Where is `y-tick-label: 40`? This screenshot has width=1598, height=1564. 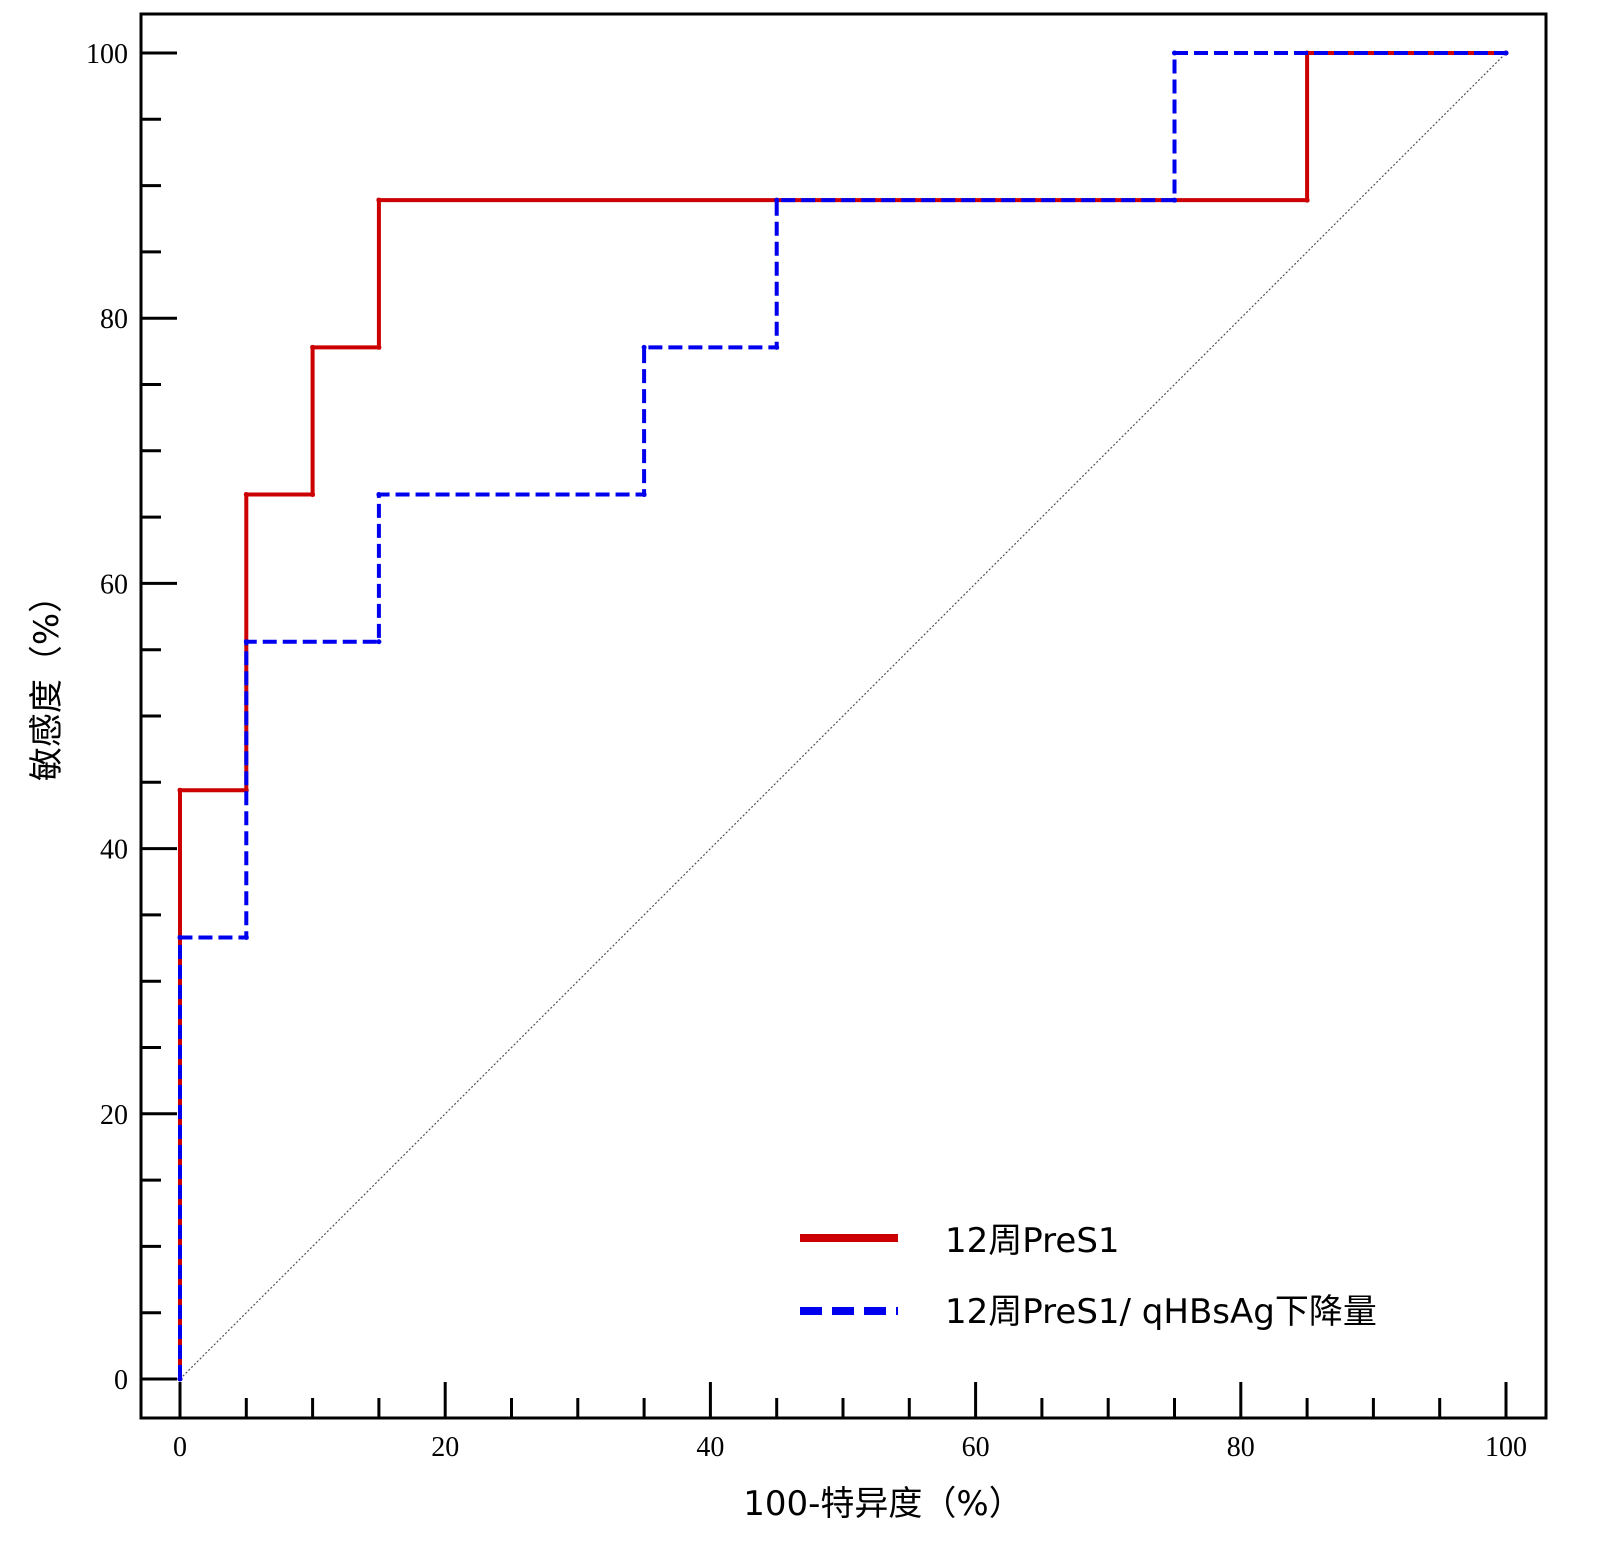 y-tick-label: 40 is located at coordinates (114, 850).